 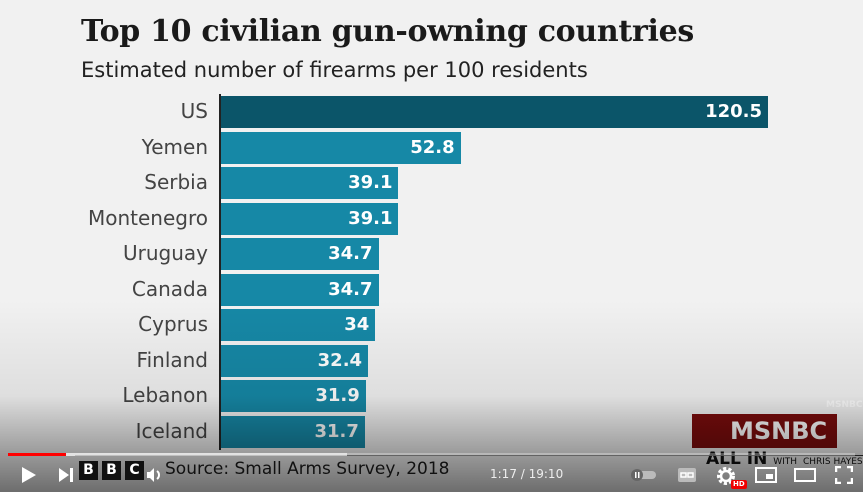 What do you see at coordinates (66, 475) in the screenshot?
I see `next-icon` at bounding box center [66, 475].